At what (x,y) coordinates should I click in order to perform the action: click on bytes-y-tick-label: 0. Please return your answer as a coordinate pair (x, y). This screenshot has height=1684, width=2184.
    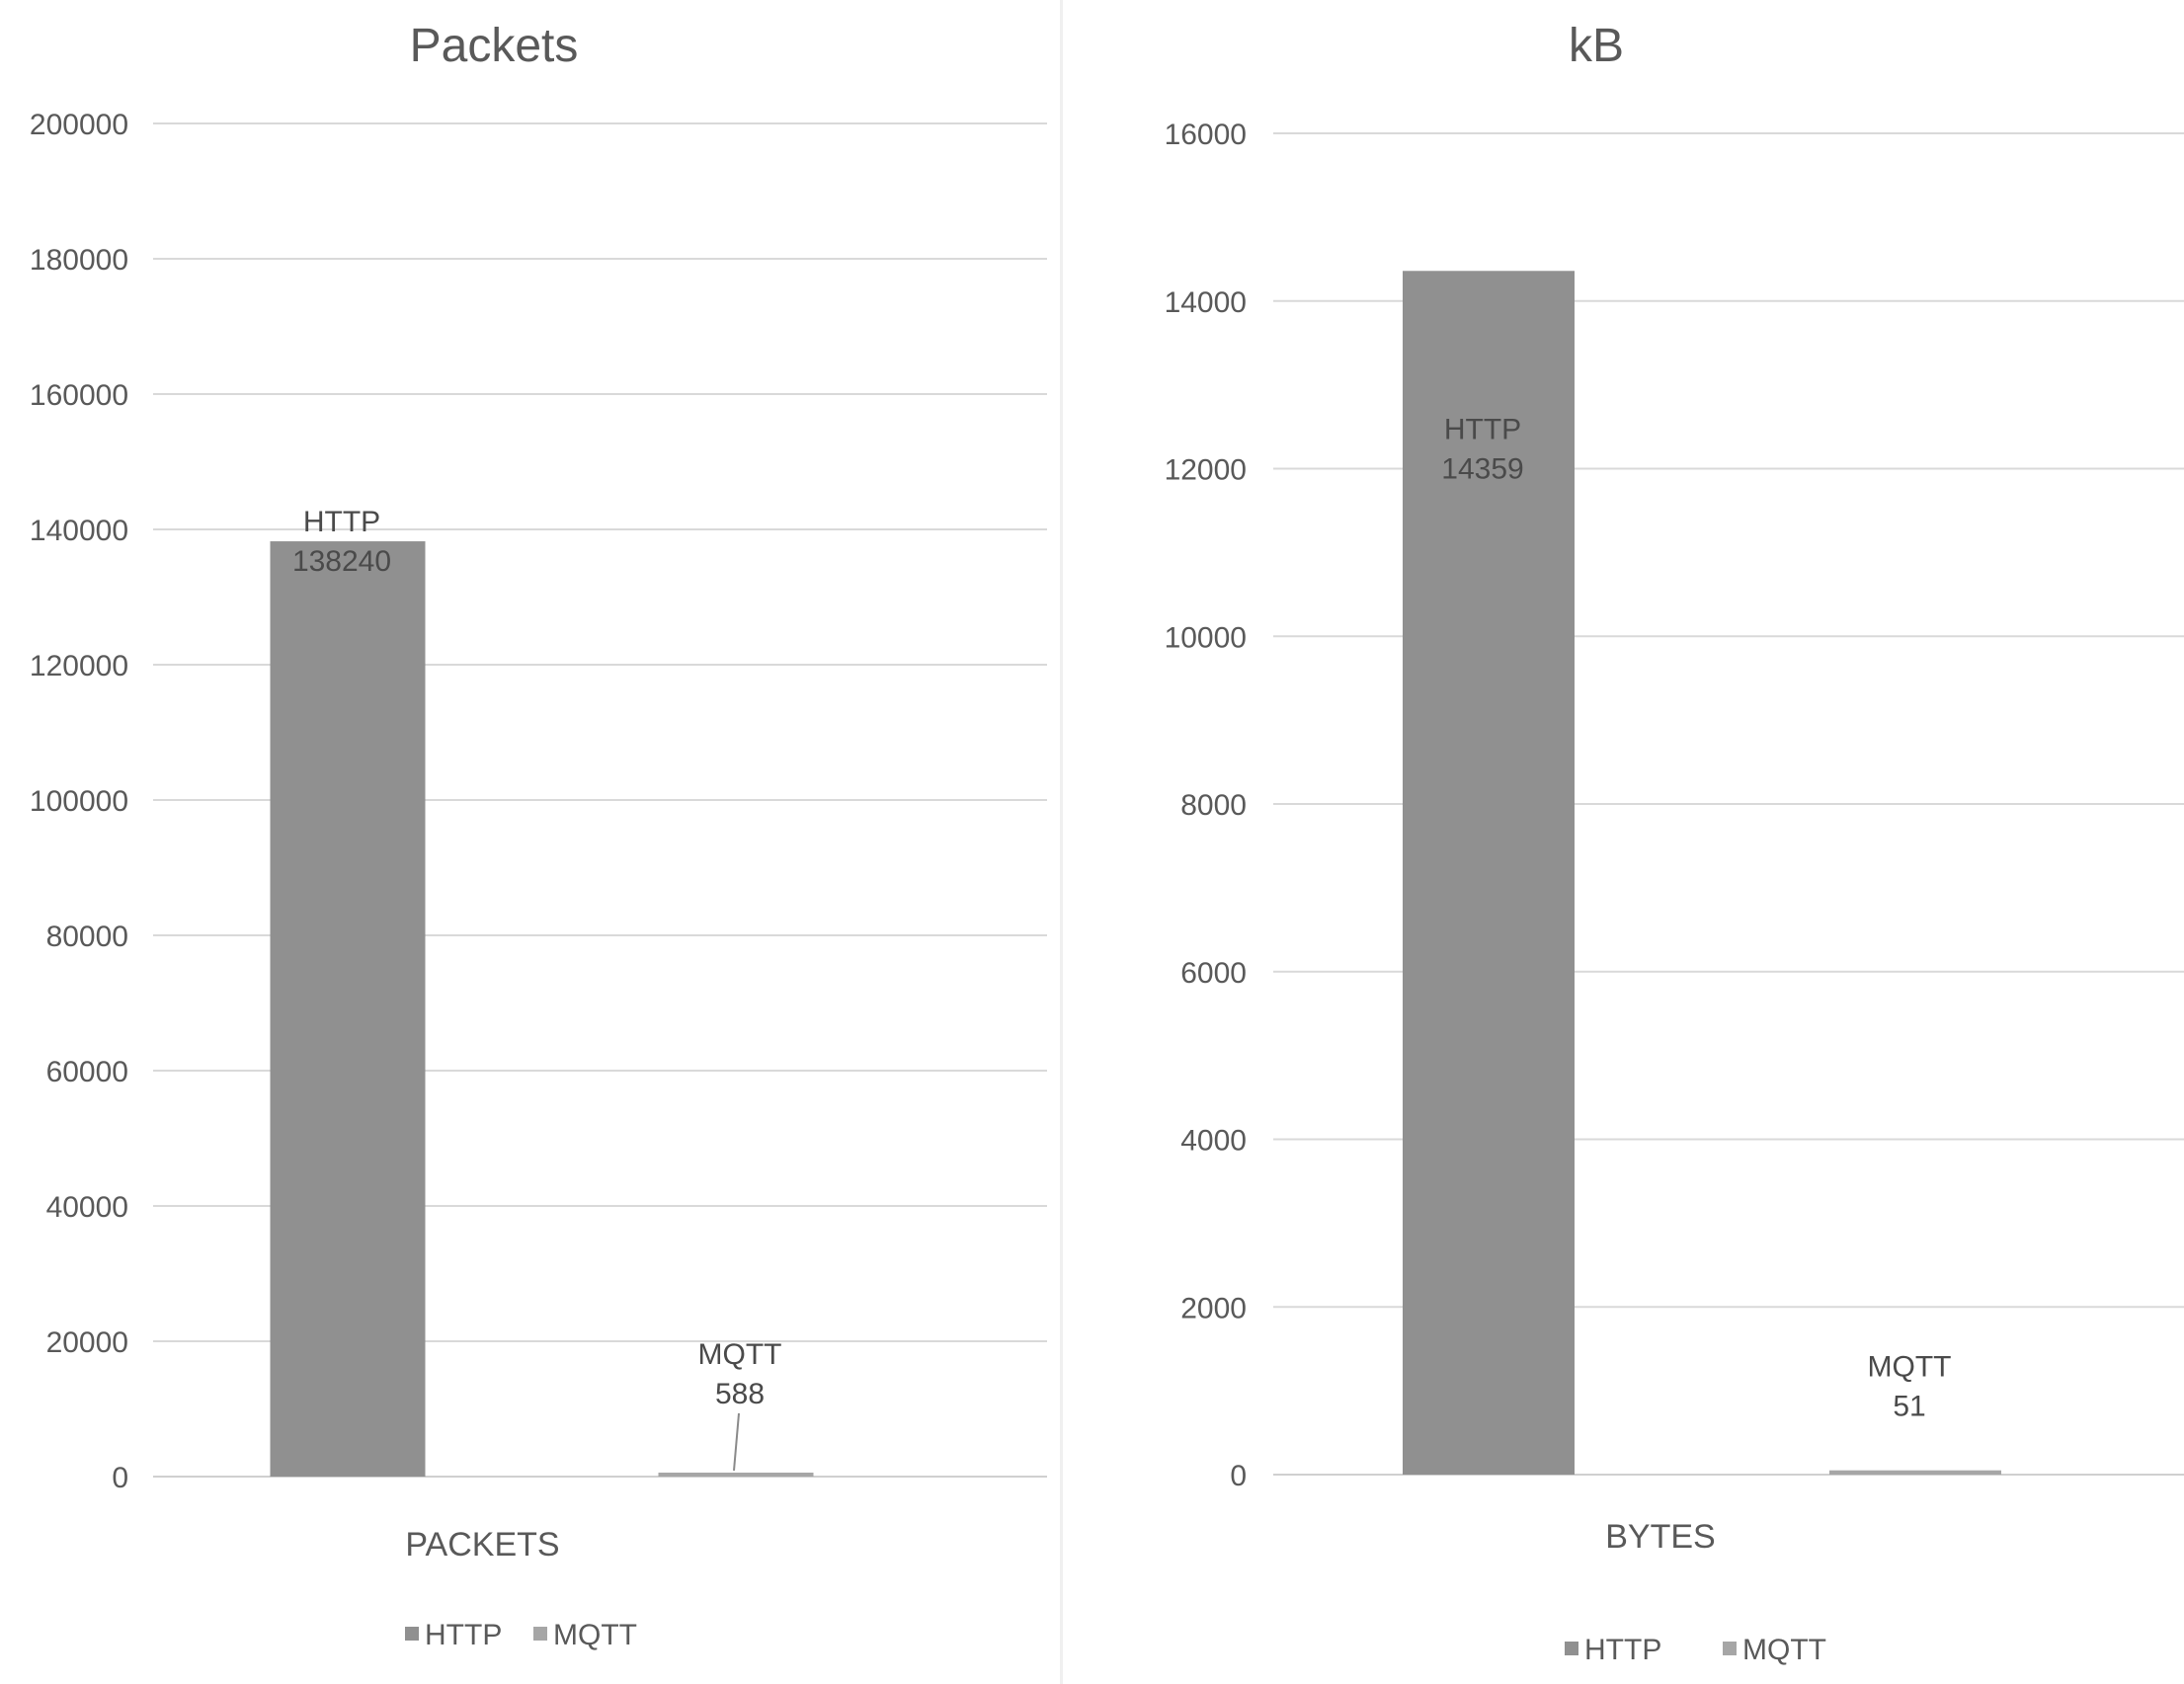
    Looking at the image, I should click on (1238, 1476).